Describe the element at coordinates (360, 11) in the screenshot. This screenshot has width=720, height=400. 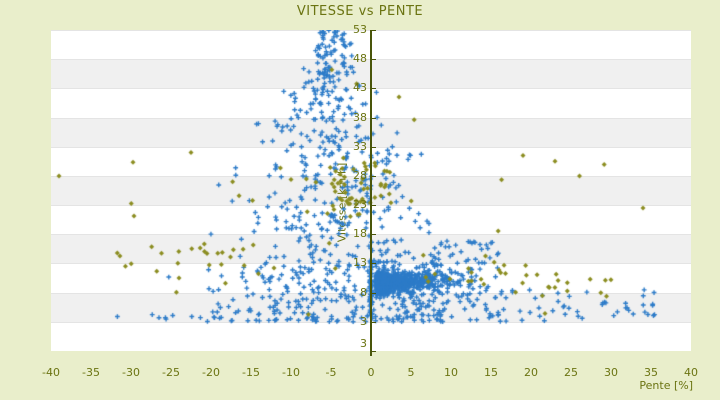
I see `chart-title: VITESSE vs PENTE` at that location.